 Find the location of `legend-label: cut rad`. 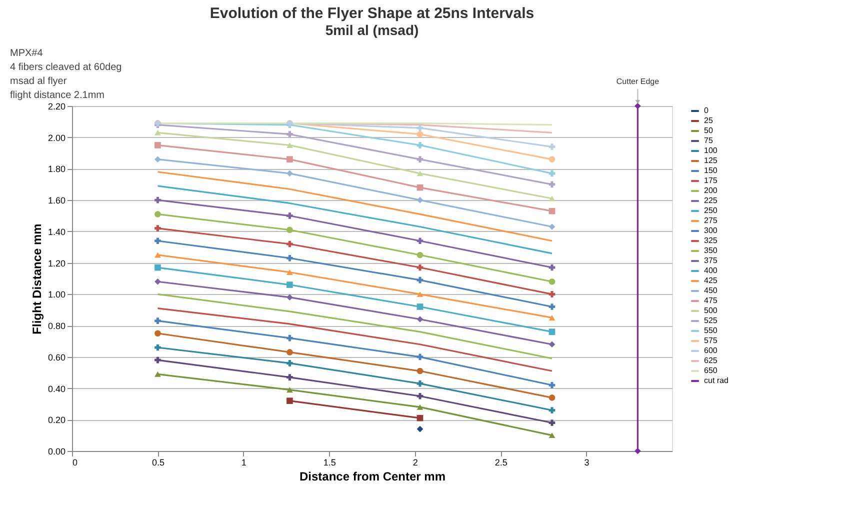

legend-label: cut rad is located at coordinates (716, 380).